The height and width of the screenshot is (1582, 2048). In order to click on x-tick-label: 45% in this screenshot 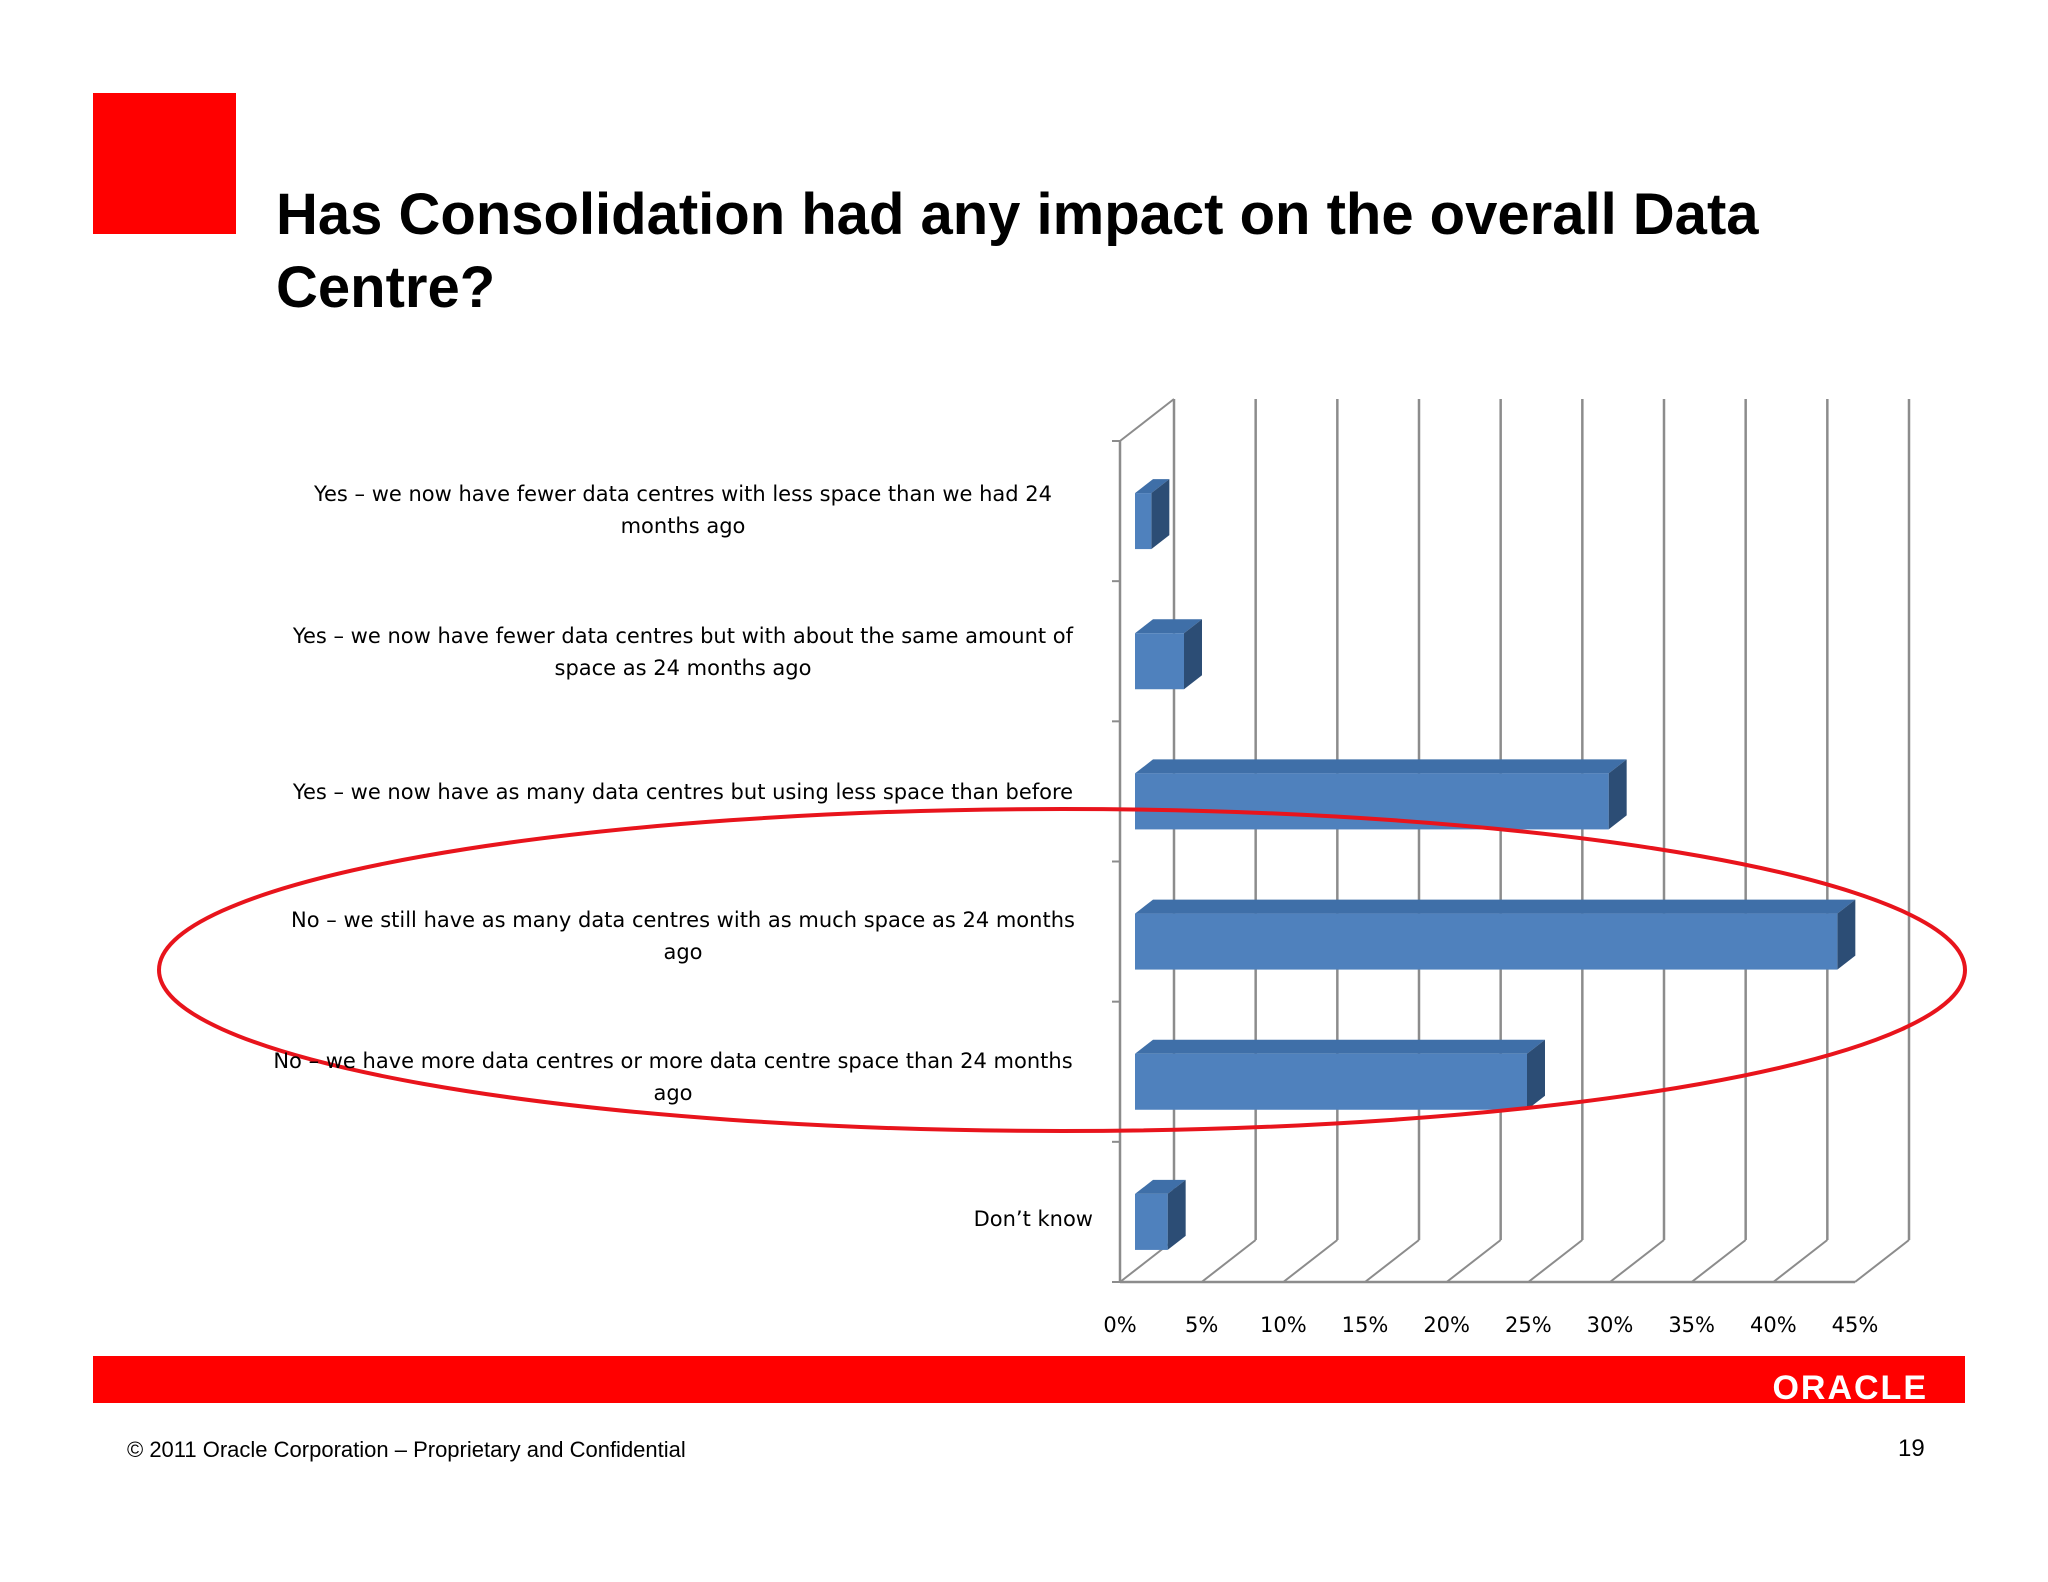, I will do `click(1855, 1325)`.